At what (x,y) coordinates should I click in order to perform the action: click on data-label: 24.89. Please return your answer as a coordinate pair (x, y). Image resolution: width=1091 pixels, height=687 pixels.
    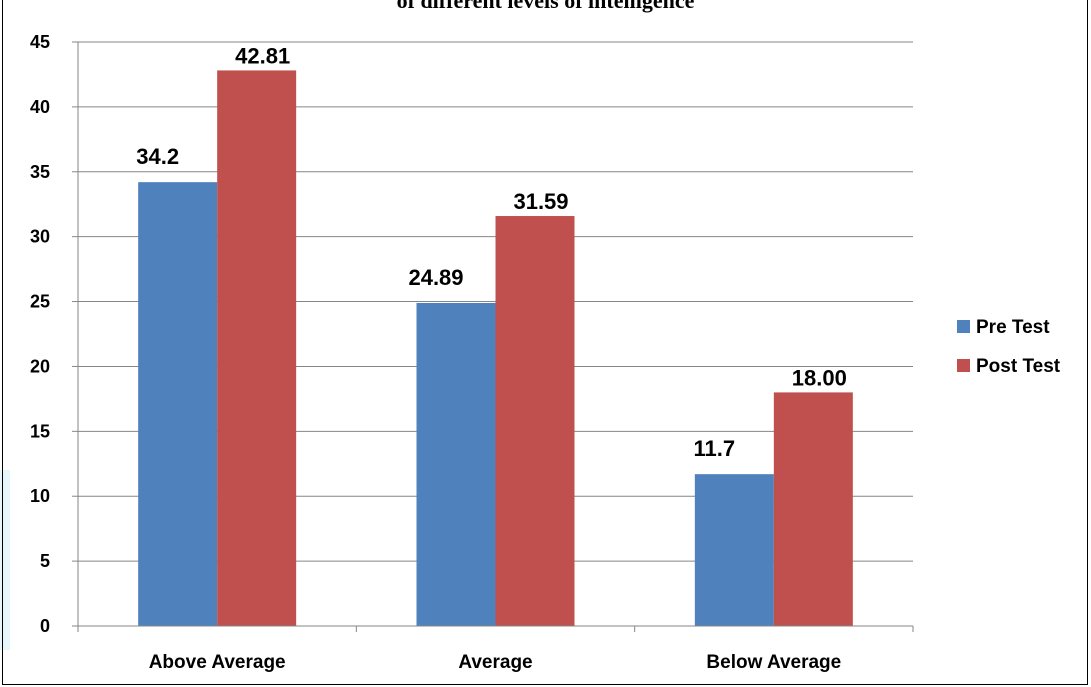
    Looking at the image, I should click on (435, 277).